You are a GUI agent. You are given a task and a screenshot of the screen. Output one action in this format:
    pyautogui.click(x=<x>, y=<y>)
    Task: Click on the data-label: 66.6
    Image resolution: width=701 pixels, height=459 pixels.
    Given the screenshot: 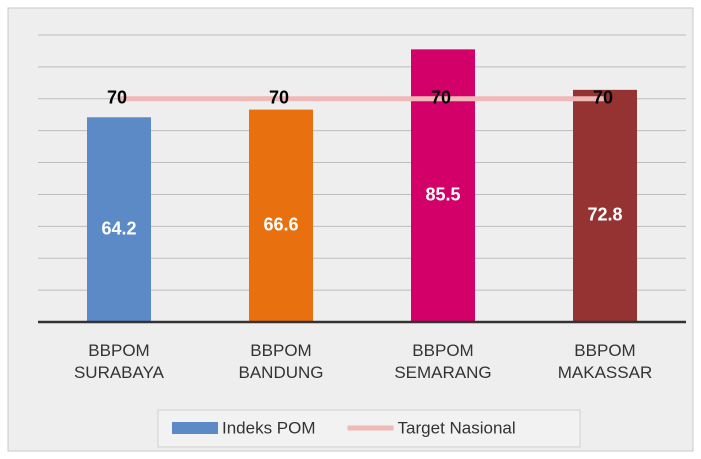 What is the action you would take?
    pyautogui.click(x=280, y=225)
    